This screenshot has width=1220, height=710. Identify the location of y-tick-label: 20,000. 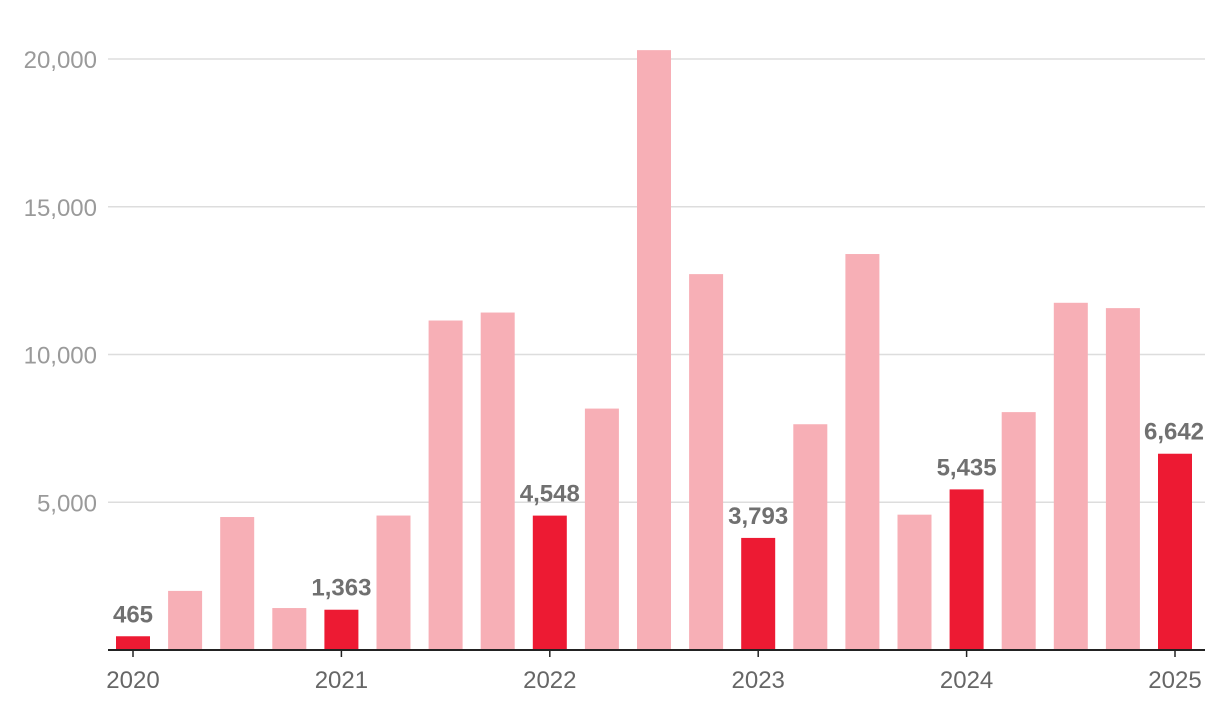
(60, 60).